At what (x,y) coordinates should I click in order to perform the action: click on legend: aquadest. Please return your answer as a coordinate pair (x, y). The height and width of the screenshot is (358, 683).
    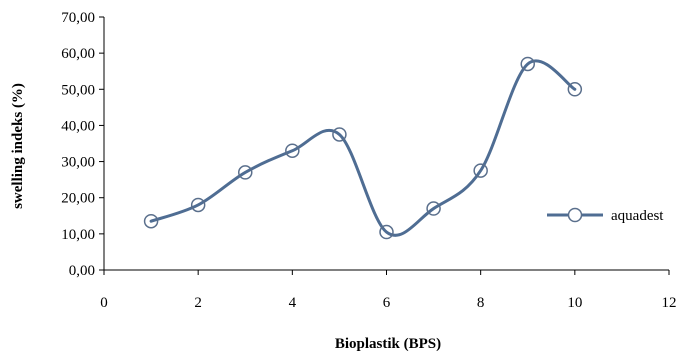
    Looking at the image, I should click on (605, 215).